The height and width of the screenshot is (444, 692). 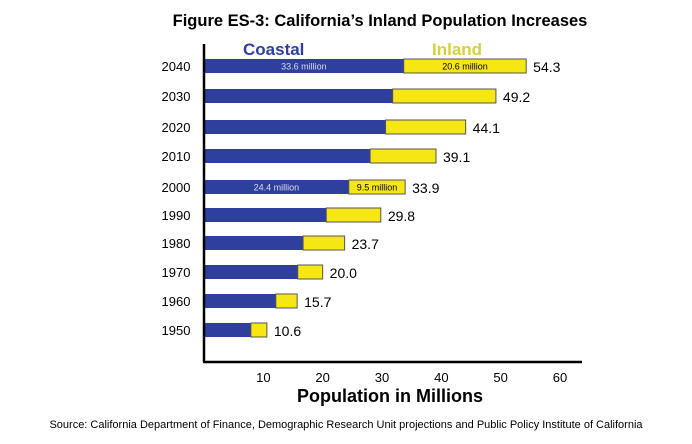 I want to click on segment-label-inland: 9.5 million, so click(x=377, y=188).